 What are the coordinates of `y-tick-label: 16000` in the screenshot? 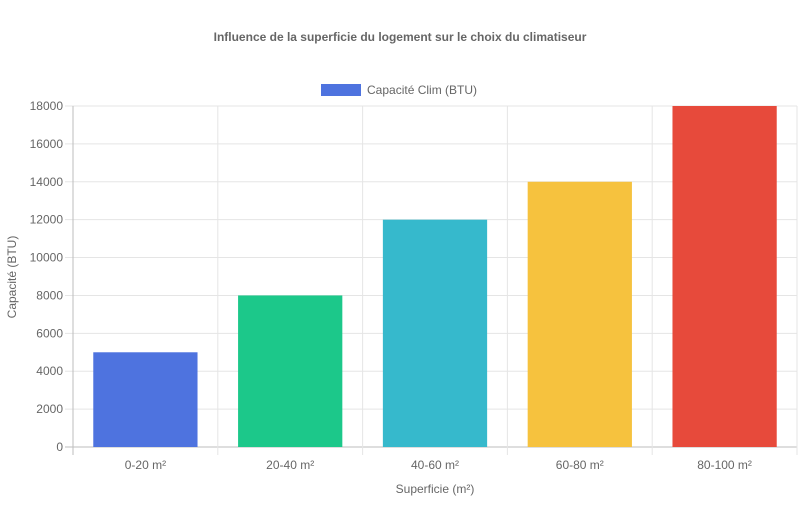 It's located at (47, 144).